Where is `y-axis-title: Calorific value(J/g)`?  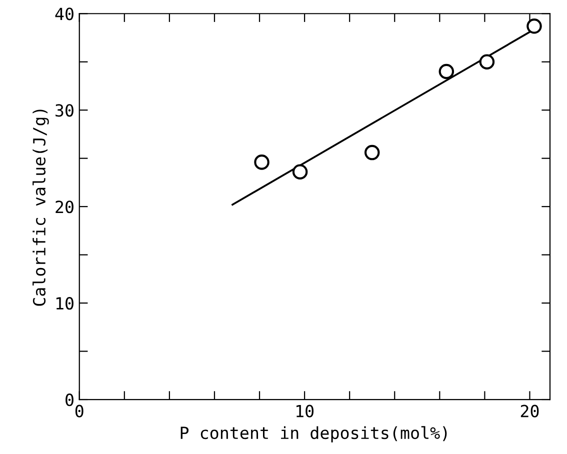
y-axis-title: Calorific value(J/g) is located at coordinates (40, 208).